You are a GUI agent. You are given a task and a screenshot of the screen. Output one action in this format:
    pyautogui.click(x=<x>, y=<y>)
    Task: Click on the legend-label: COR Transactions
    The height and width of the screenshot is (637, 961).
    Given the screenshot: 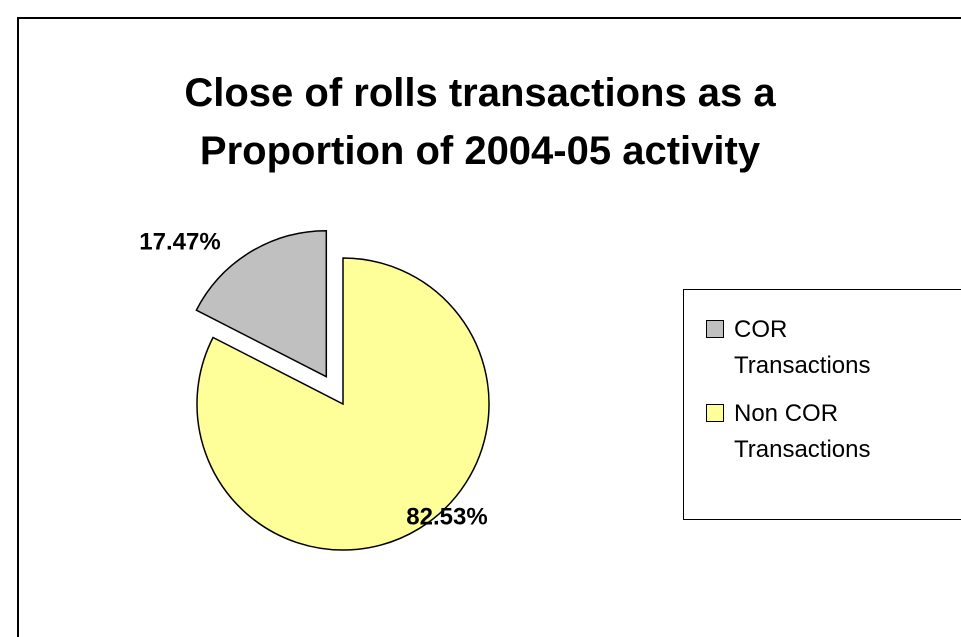 What is the action you would take?
    pyautogui.click(x=802, y=347)
    